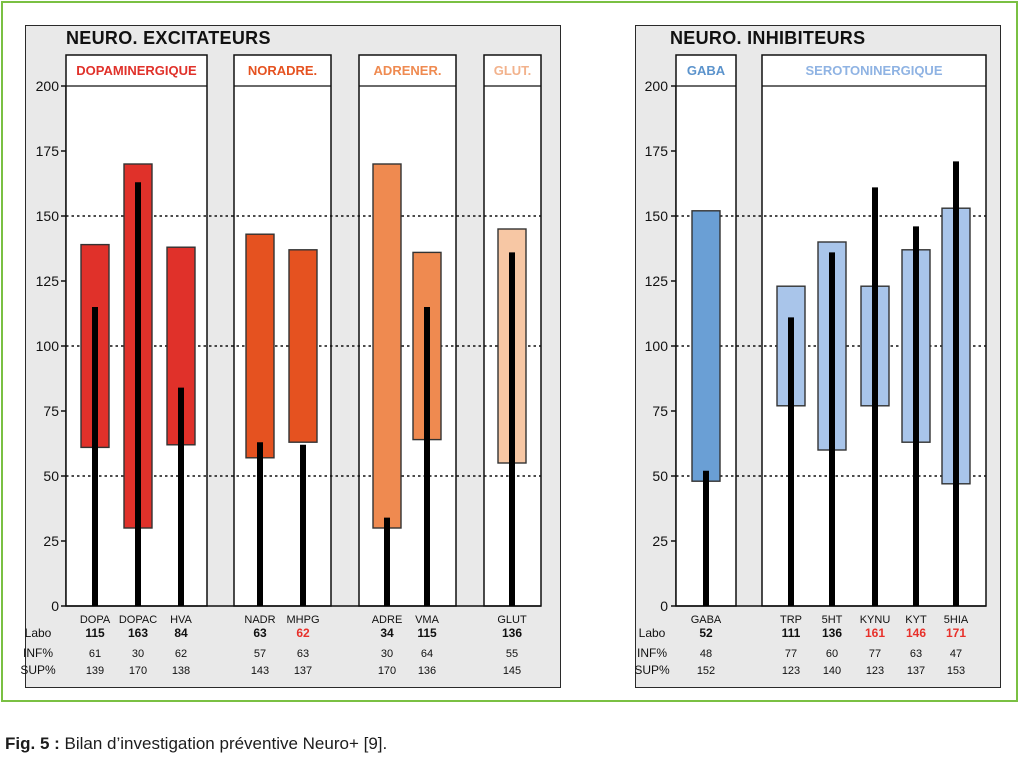 This screenshot has width=1024, height=757. Describe the element at coordinates (303, 620) in the screenshot. I see `x-tick-label: MHPG` at that location.